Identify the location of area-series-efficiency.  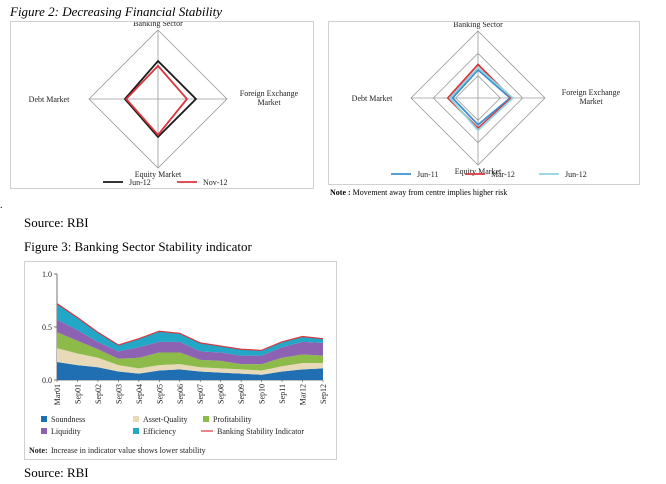
(190, 329).